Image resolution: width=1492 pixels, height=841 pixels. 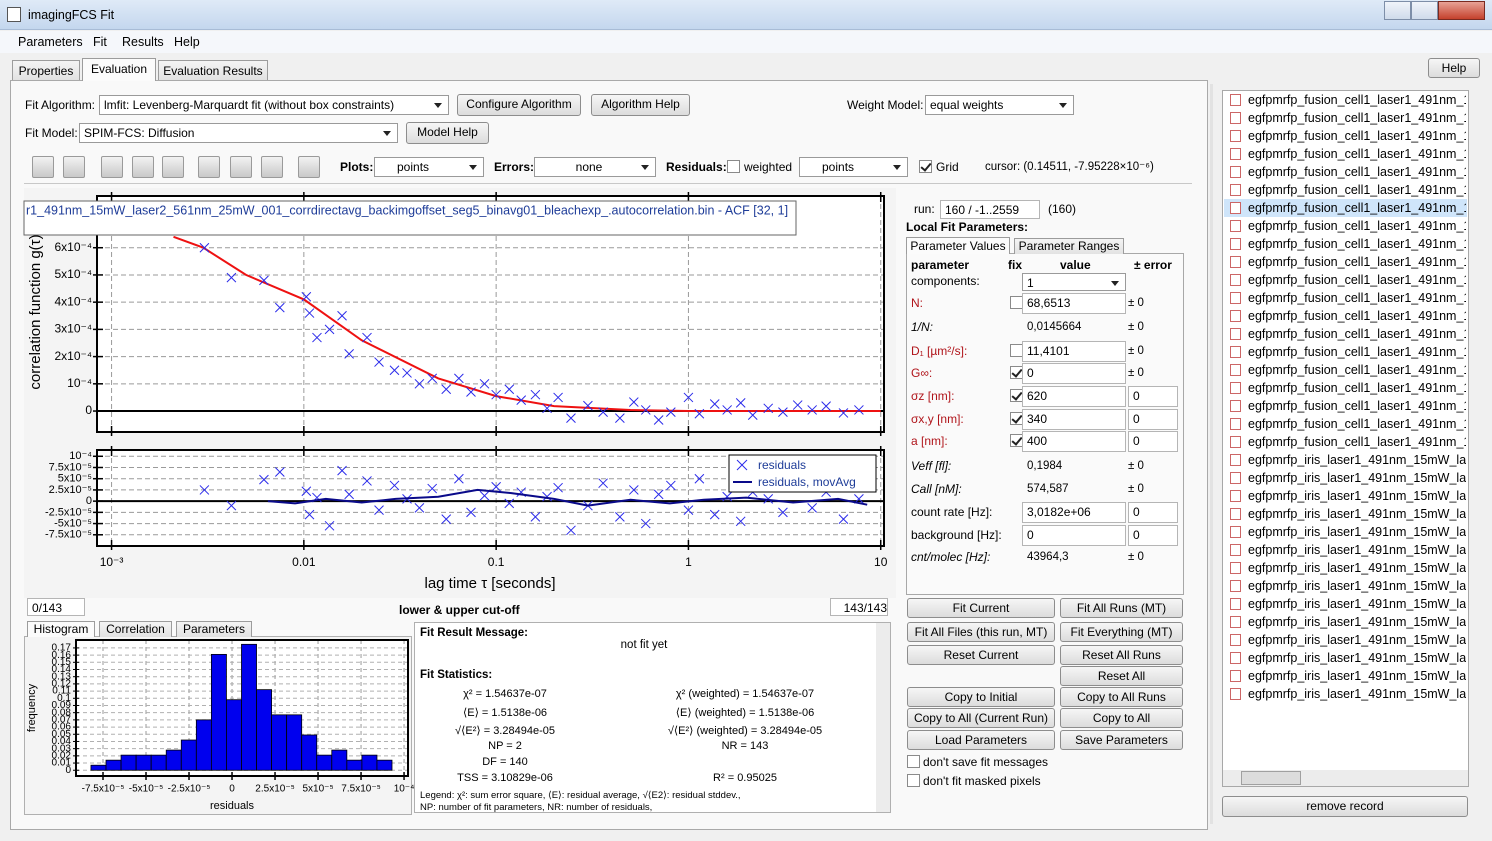 What do you see at coordinates (1121, 676) in the screenshot?
I see `fit-button: Reset All` at bounding box center [1121, 676].